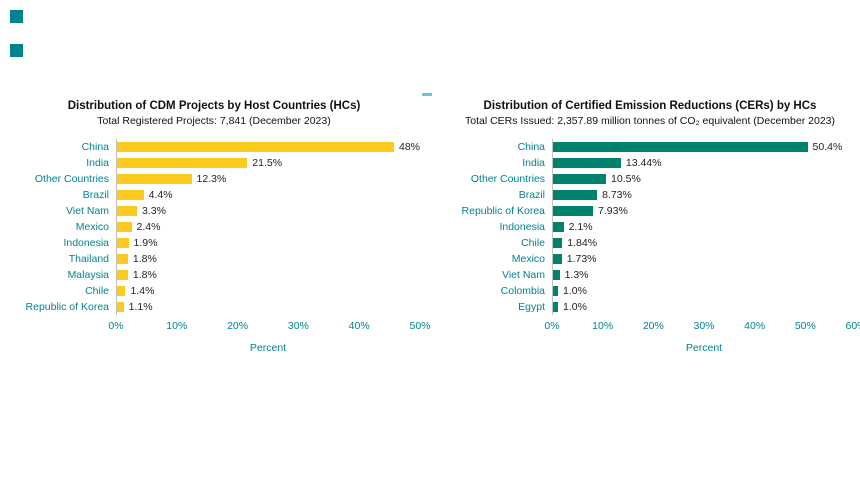  I want to click on decorative-square, so click(16, 16).